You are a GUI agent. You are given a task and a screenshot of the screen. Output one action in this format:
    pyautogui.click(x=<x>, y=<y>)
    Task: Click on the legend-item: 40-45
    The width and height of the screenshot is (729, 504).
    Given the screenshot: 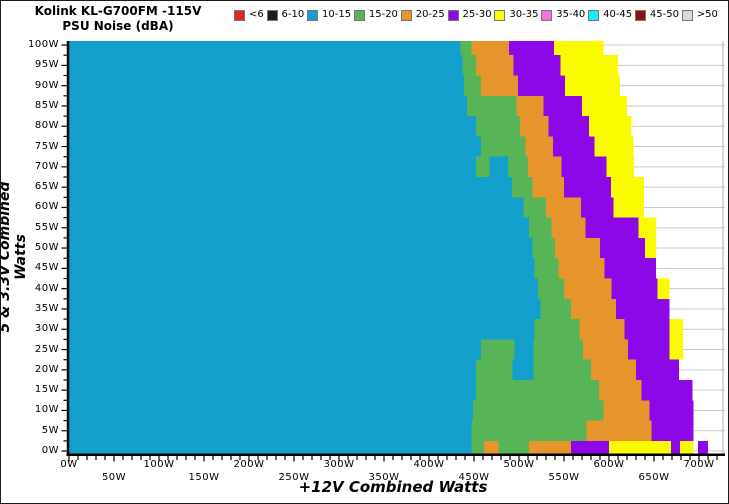 What is the action you would take?
    pyautogui.click(x=610, y=15)
    